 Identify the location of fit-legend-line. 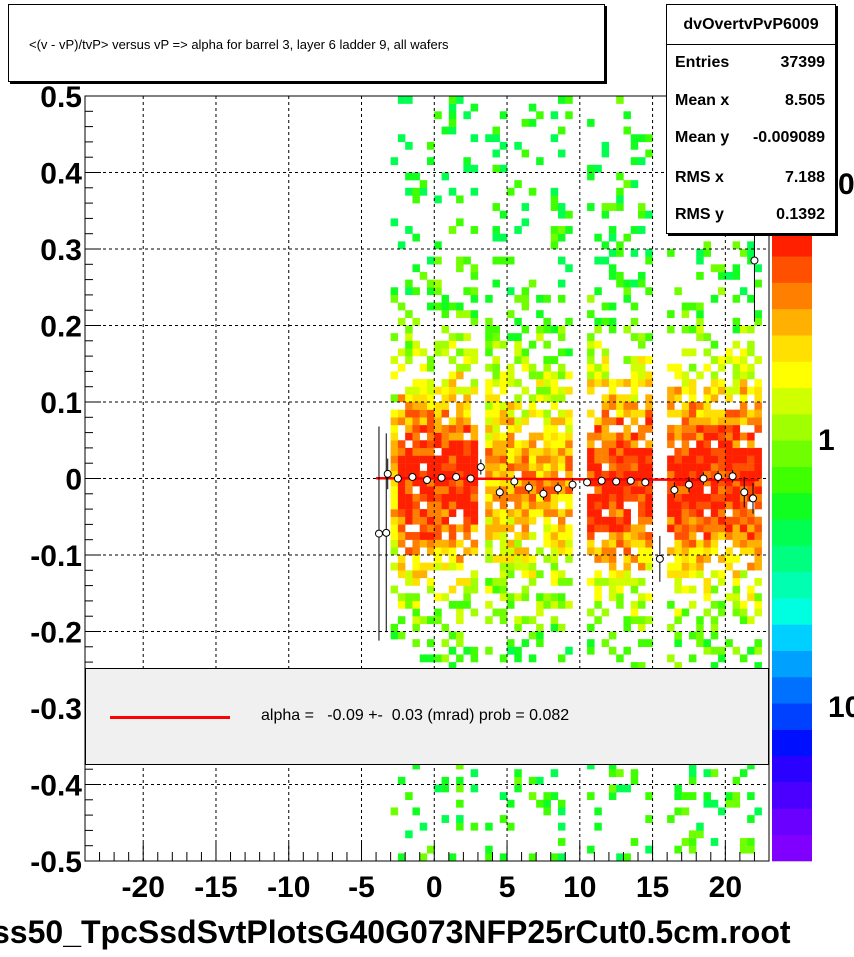
(170, 717).